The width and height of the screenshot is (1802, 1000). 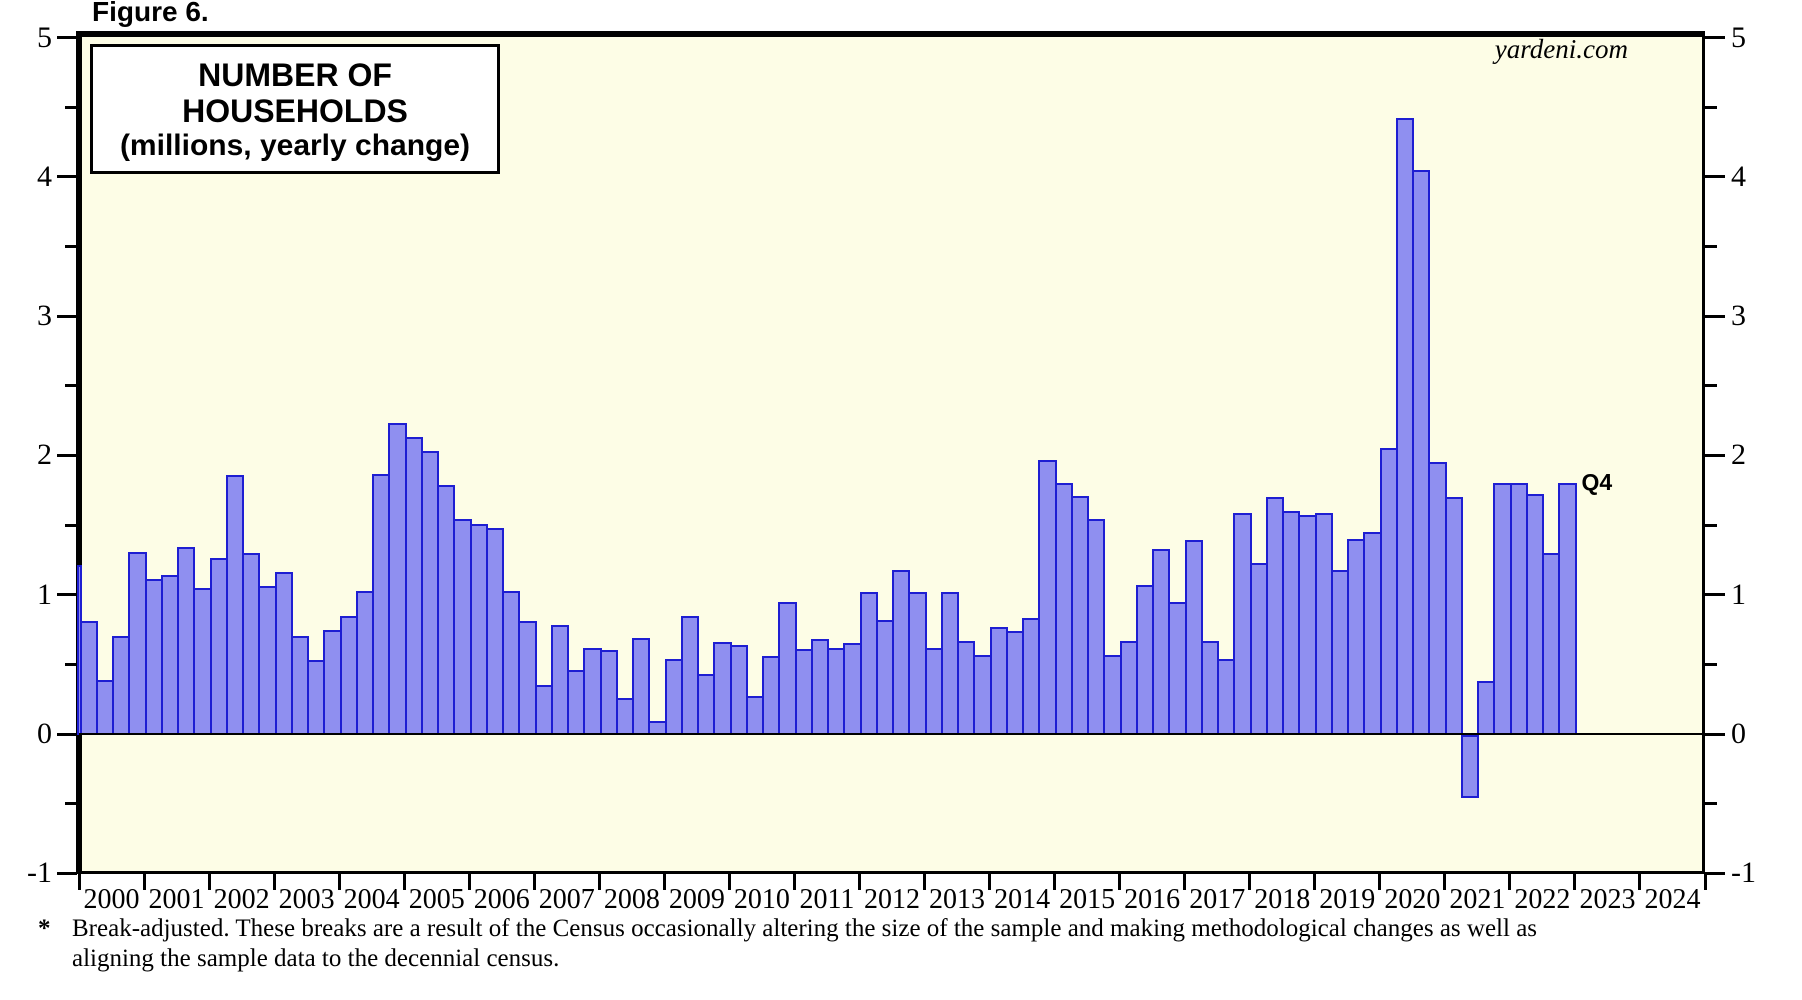 I want to click on x-year-label-2013: 2013, so click(x=957, y=899).